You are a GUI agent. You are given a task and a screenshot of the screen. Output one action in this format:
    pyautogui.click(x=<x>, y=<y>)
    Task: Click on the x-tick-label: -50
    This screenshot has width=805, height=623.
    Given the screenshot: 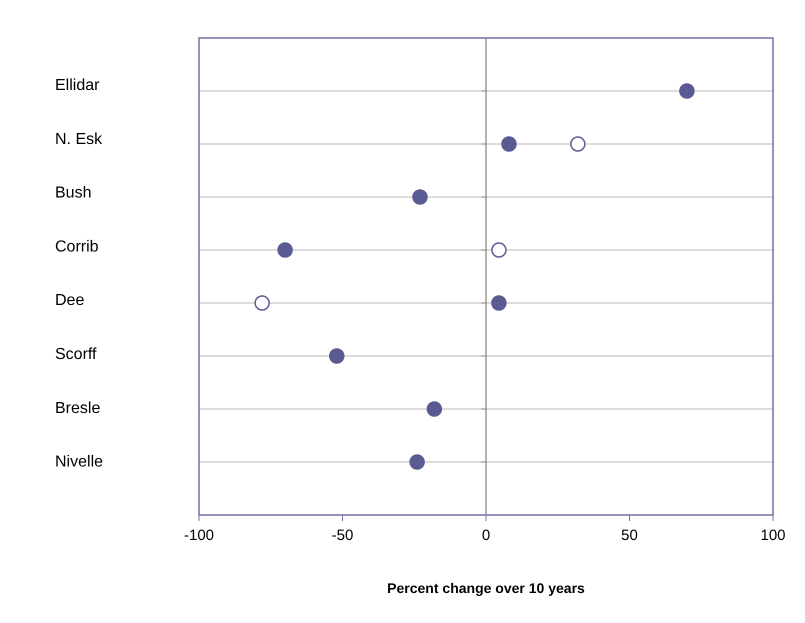 What is the action you would take?
    pyautogui.click(x=343, y=535)
    